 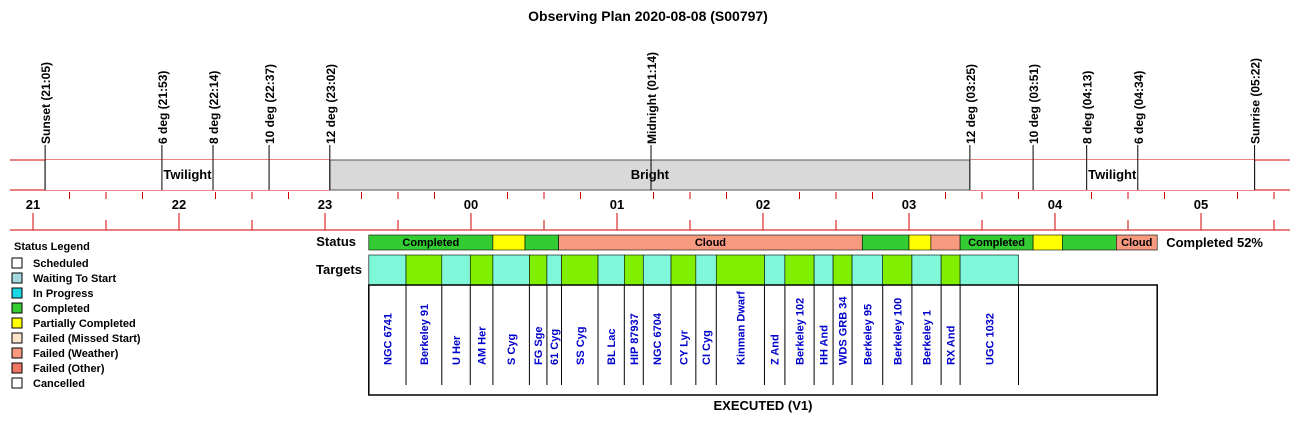 I want to click on target-name: NGC 6704, so click(x=658, y=338).